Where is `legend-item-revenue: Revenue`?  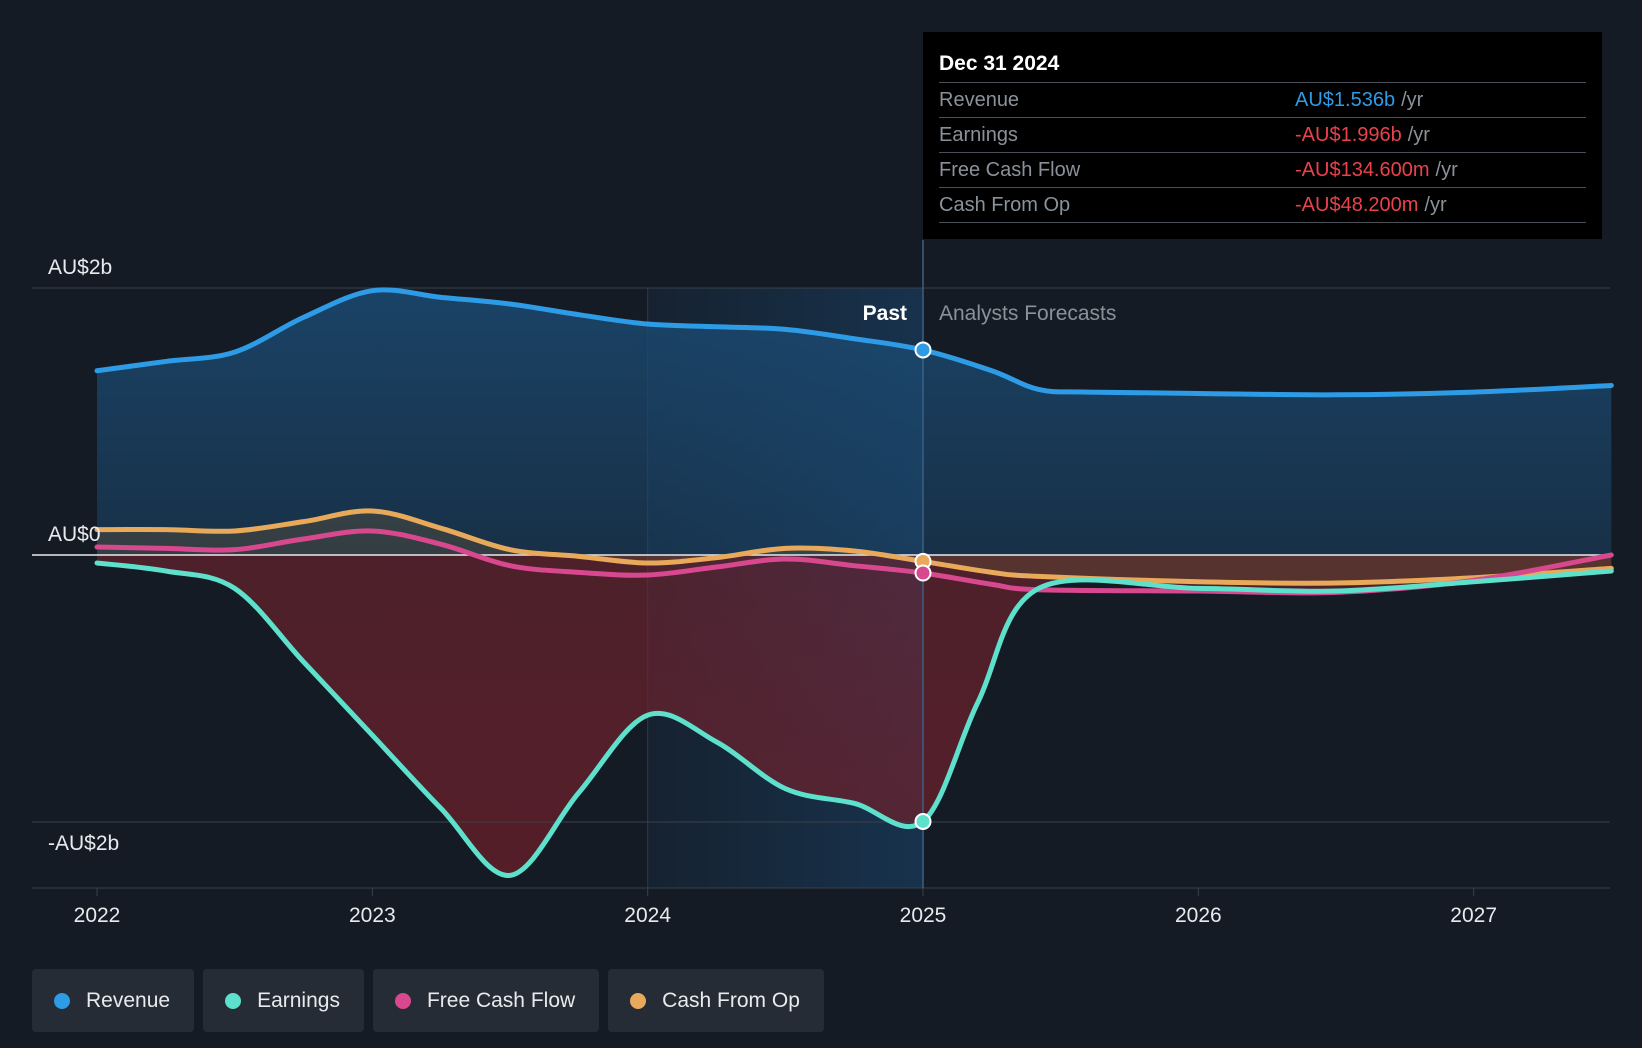
legend-item-revenue: Revenue is located at coordinates (113, 1000).